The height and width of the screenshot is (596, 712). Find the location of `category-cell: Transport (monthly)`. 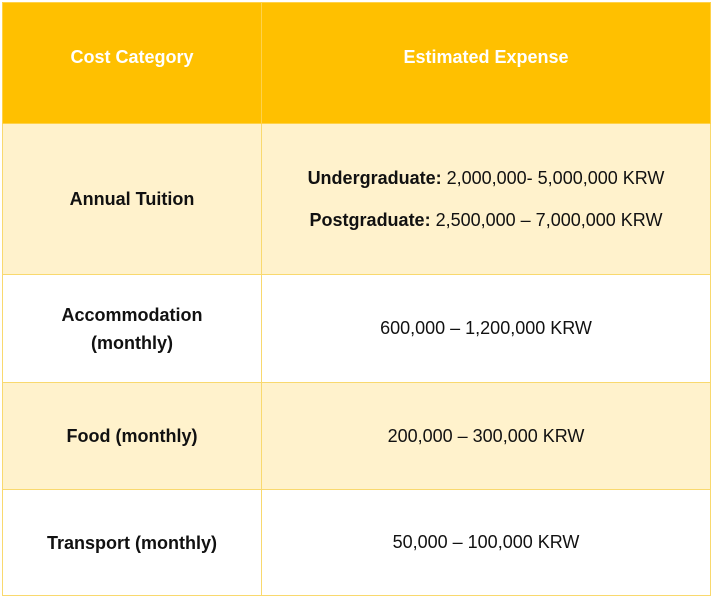

category-cell: Transport (monthly) is located at coordinates (132, 542).